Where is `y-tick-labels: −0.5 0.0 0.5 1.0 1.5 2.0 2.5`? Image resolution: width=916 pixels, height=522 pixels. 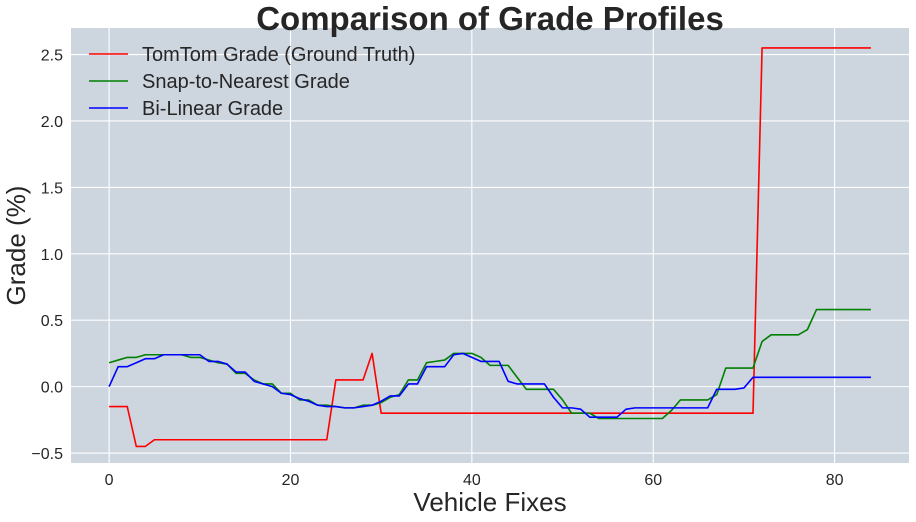
y-tick-labels: −0.5 0.0 0.5 1.0 1.5 2.0 2.5 is located at coordinates (47, 255).